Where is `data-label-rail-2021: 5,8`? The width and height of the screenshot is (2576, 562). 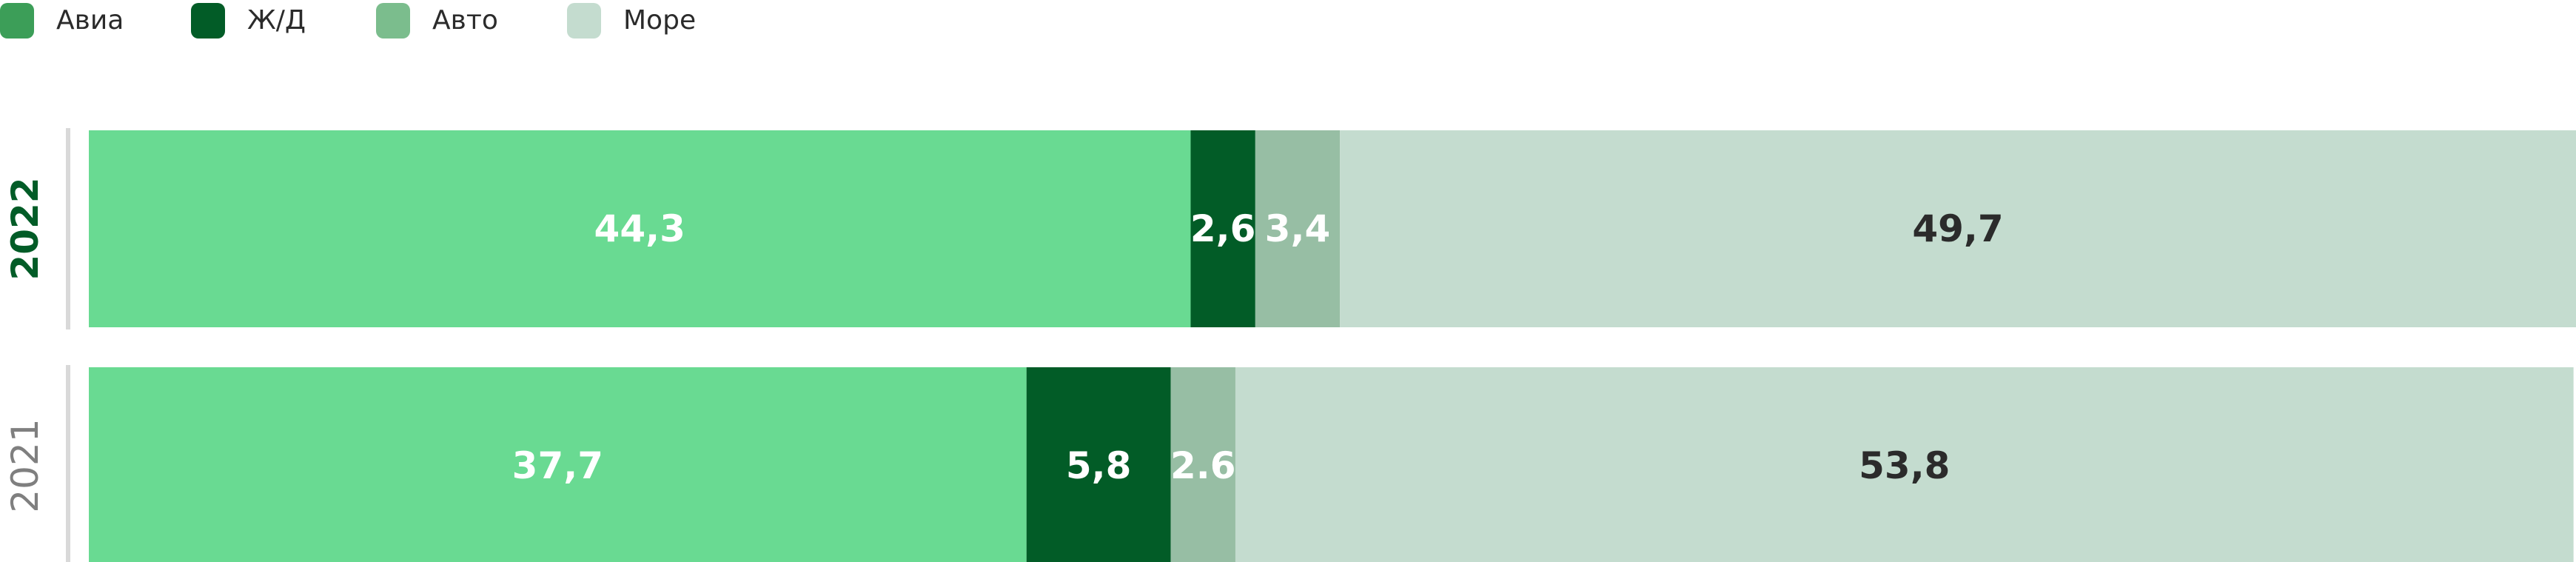 data-label-rail-2021: 5,8 is located at coordinates (1099, 466).